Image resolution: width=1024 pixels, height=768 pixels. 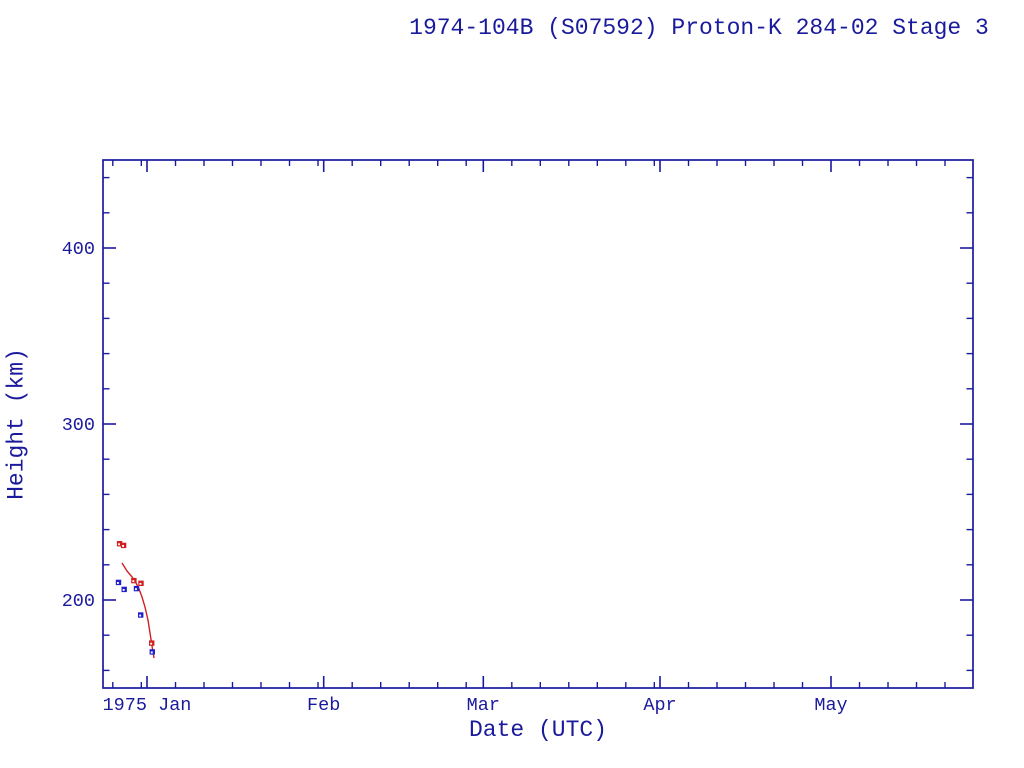 What do you see at coordinates (483, 705) in the screenshot?
I see `x-tick-label: Mar` at bounding box center [483, 705].